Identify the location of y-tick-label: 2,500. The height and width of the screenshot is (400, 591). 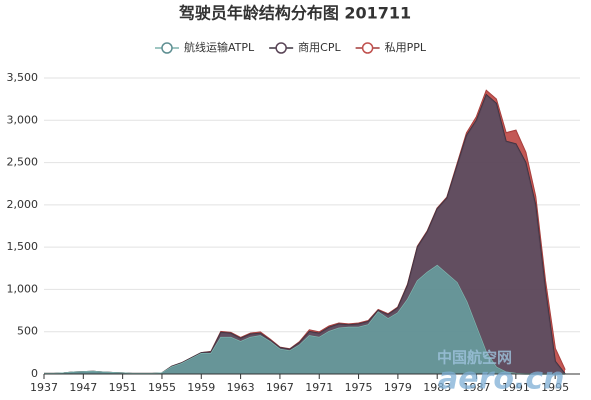
(23, 162).